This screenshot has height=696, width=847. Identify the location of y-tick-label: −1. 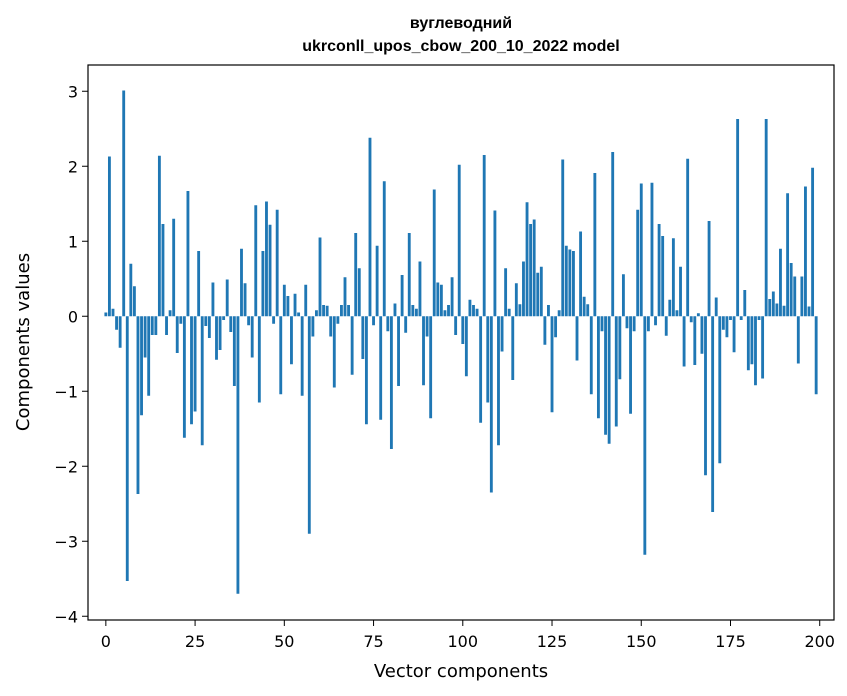
(66, 391).